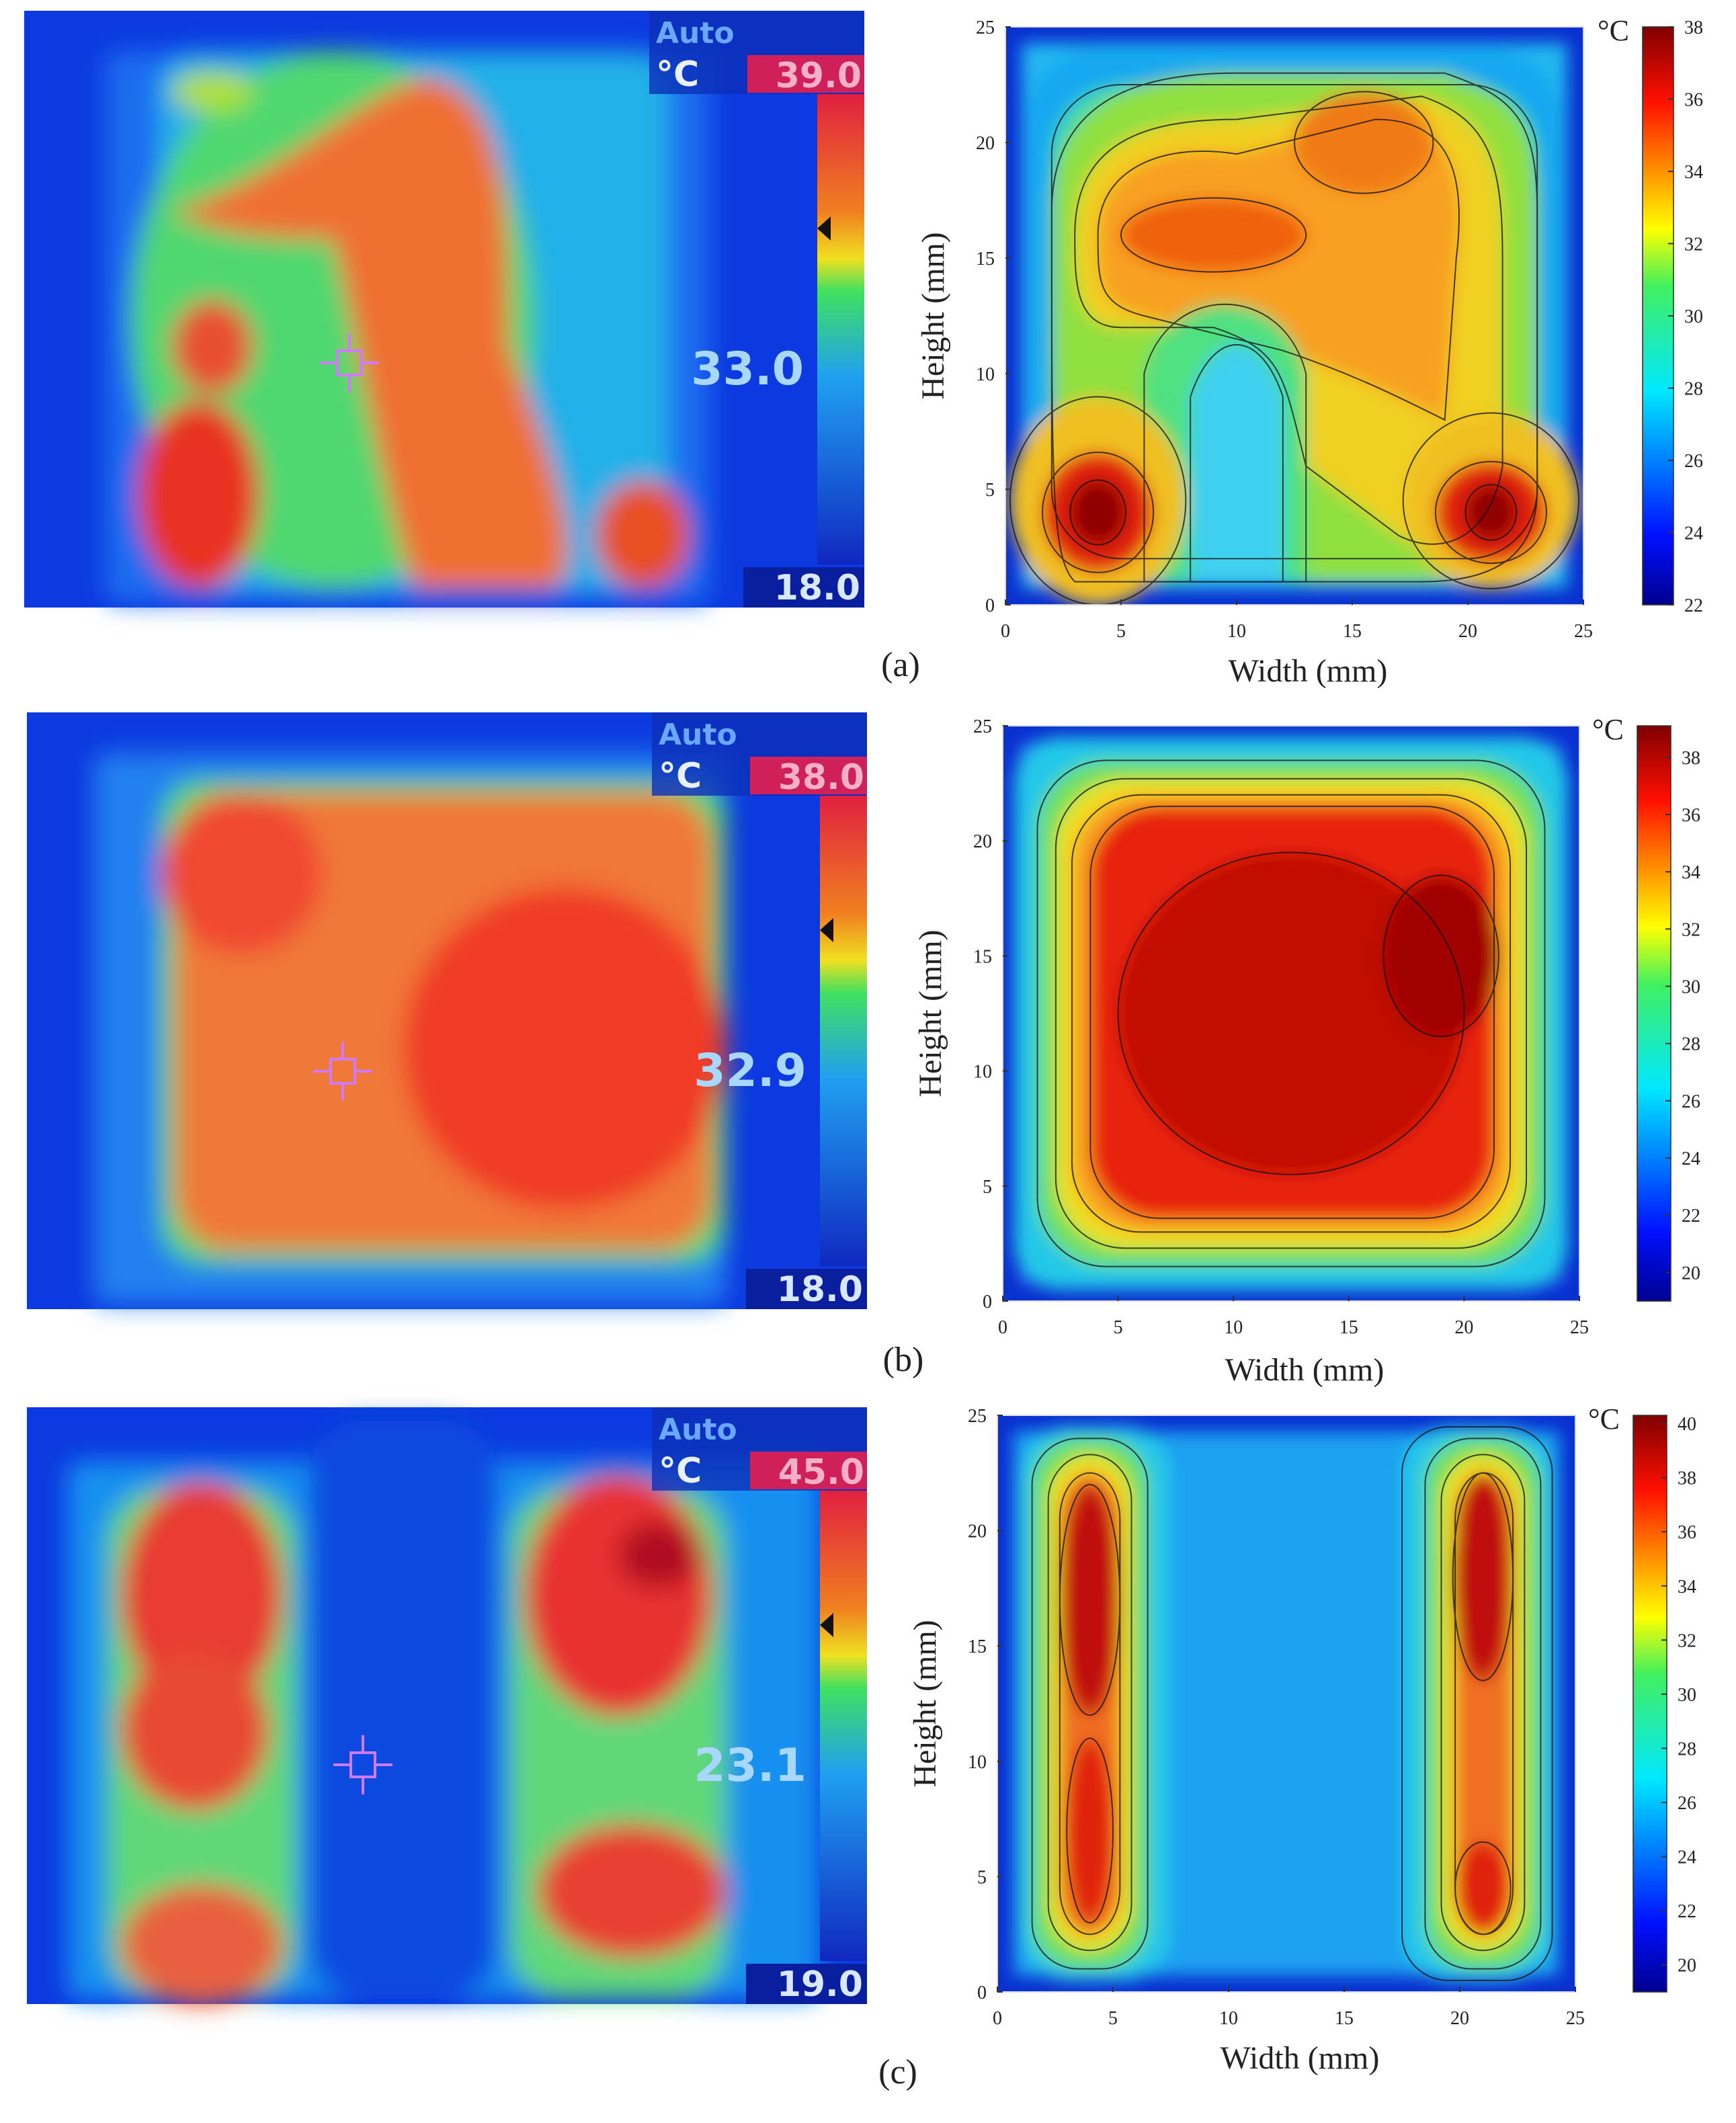  What do you see at coordinates (900, 665) in the screenshot?
I see `panel-label: (a)` at bounding box center [900, 665].